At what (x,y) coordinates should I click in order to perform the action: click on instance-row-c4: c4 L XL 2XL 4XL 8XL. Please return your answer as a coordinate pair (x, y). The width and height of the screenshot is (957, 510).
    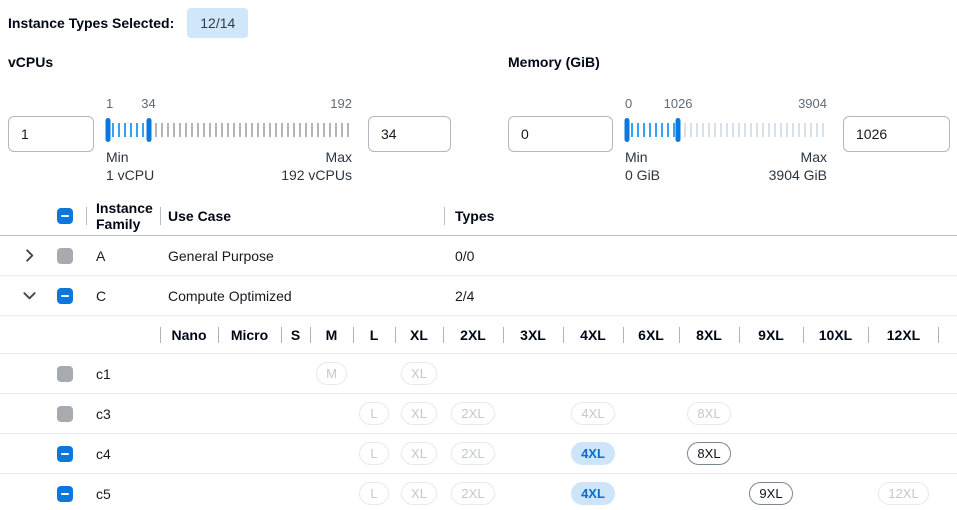
    Looking at the image, I should click on (478, 454).